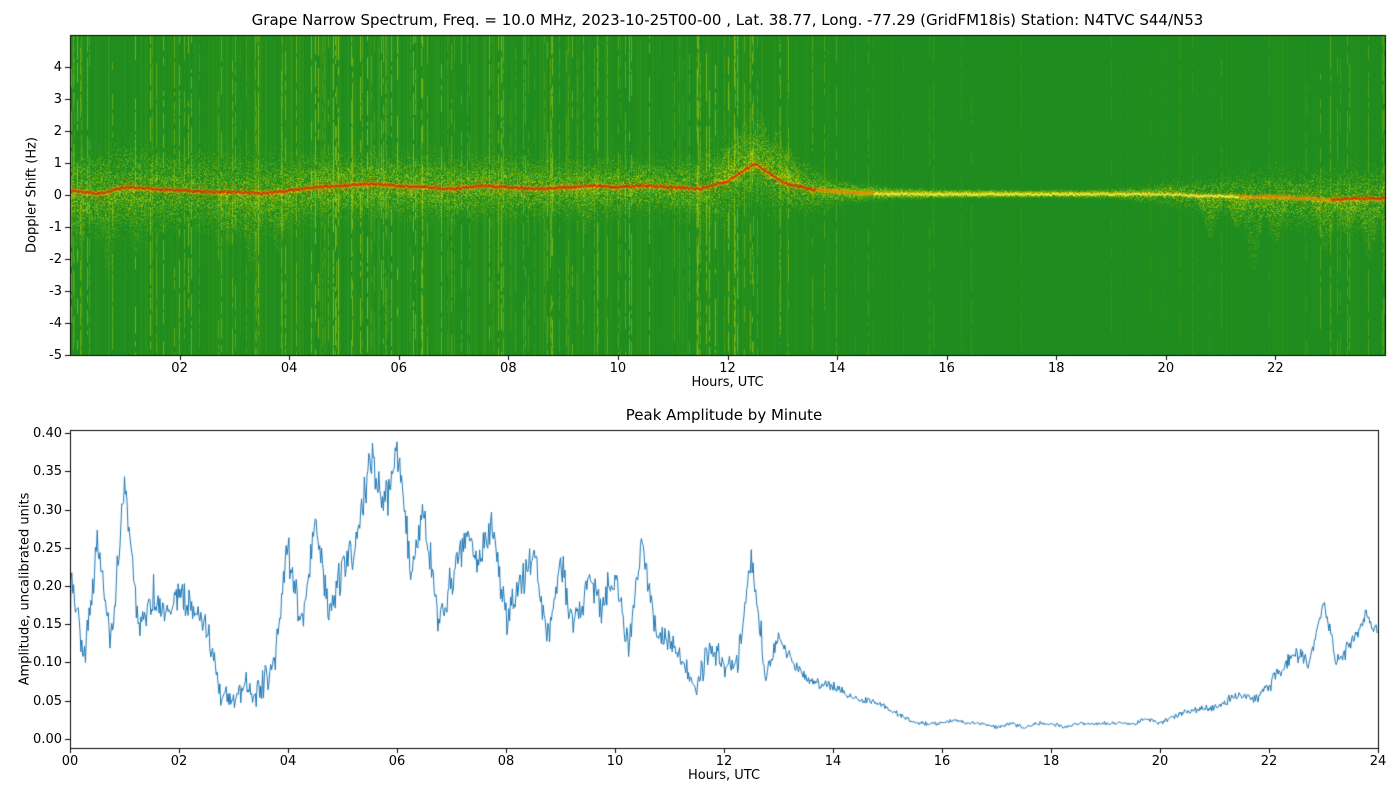  What do you see at coordinates (57, 67) in the screenshot?
I see `y-tick-label: 4` at bounding box center [57, 67].